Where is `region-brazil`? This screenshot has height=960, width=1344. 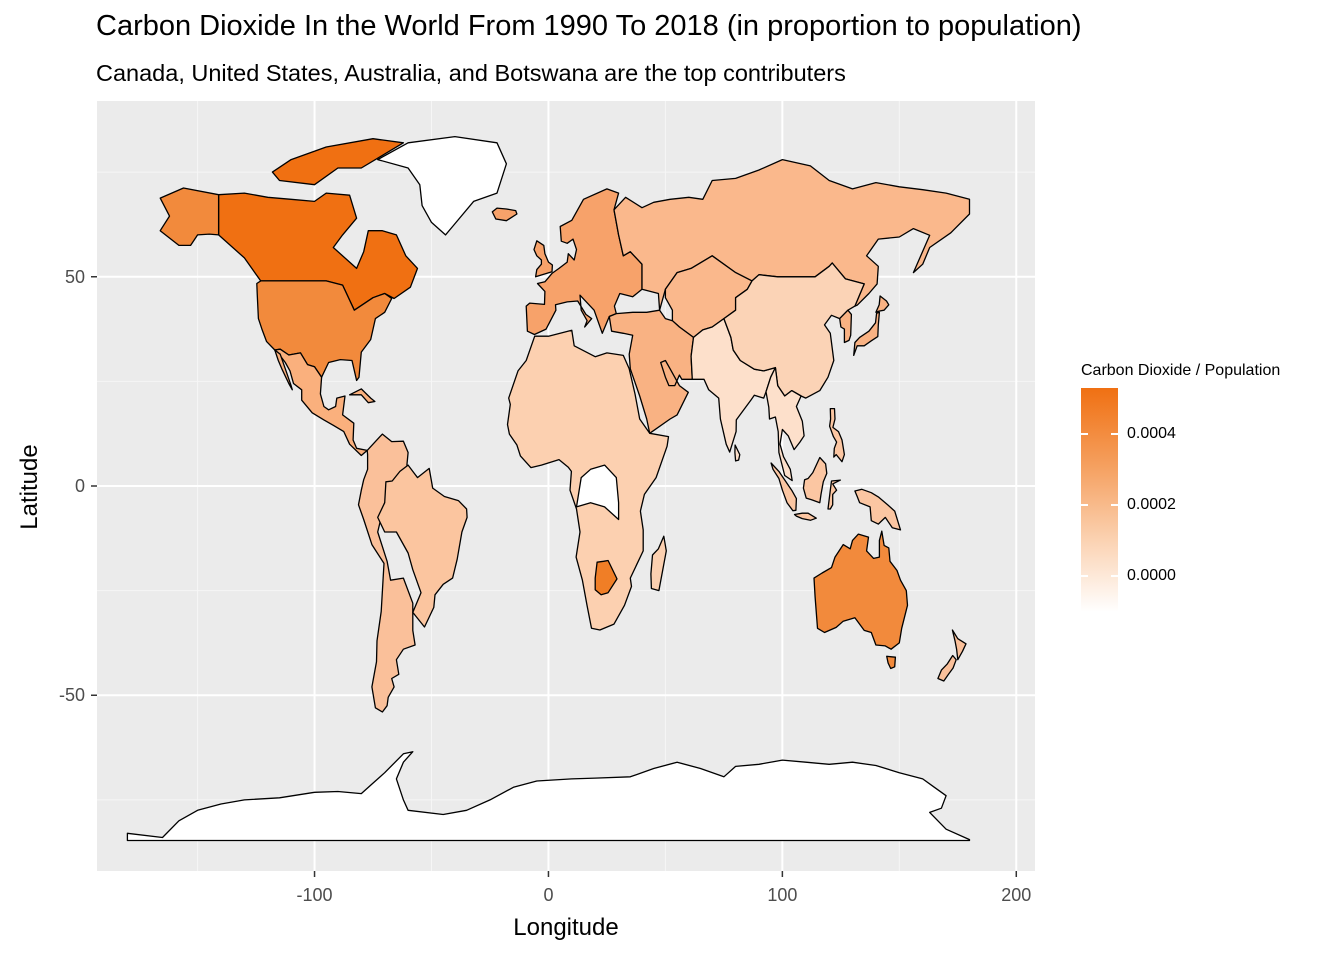
region-brazil is located at coordinates (422, 546).